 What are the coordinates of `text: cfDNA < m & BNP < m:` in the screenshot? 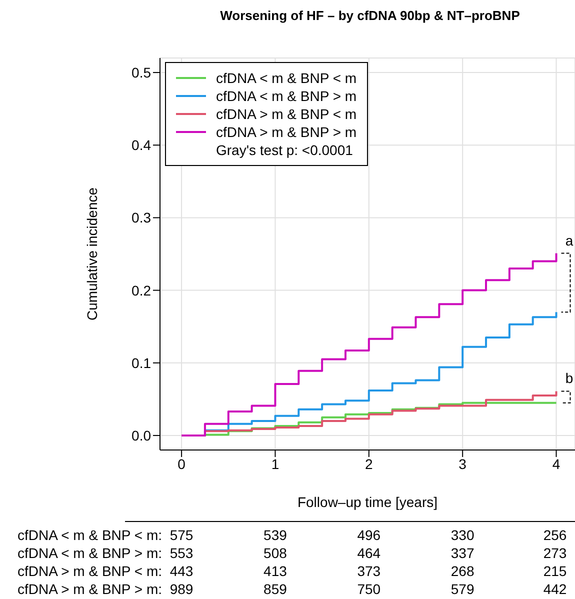 It's located at (90, 535).